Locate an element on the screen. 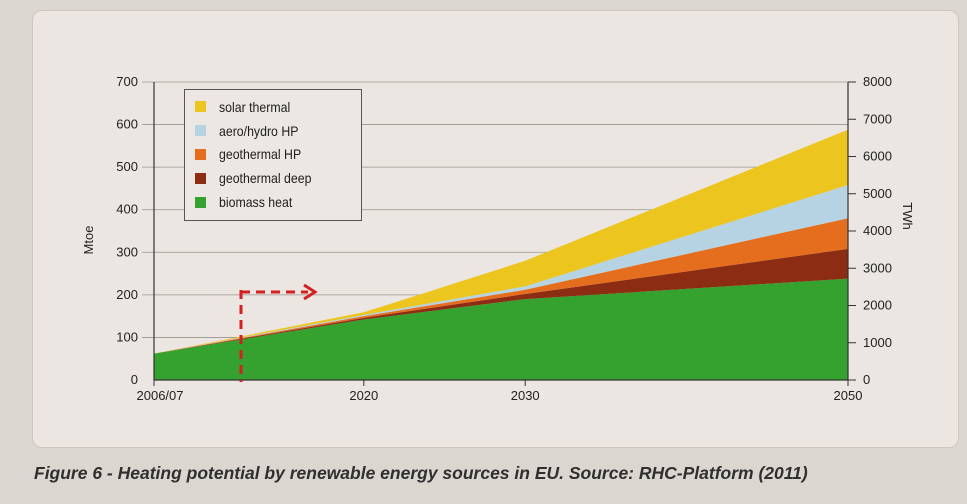  legend-label: geothermal deep is located at coordinates (265, 178).